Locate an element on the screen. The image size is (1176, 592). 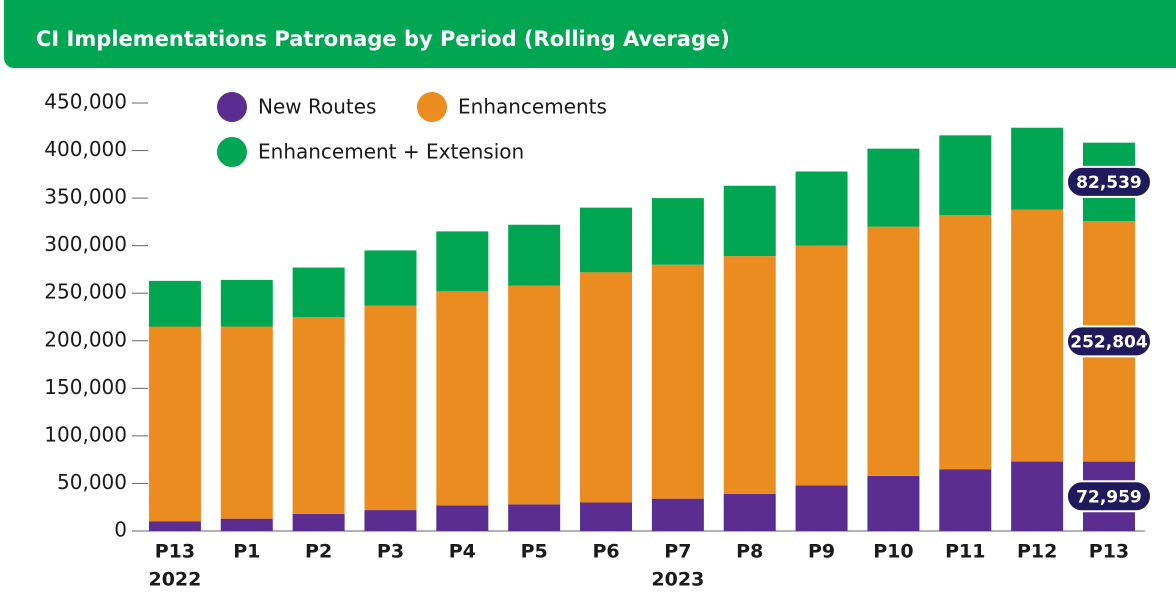
y-tick-label: 250,000 is located at coordinates (85, 292).